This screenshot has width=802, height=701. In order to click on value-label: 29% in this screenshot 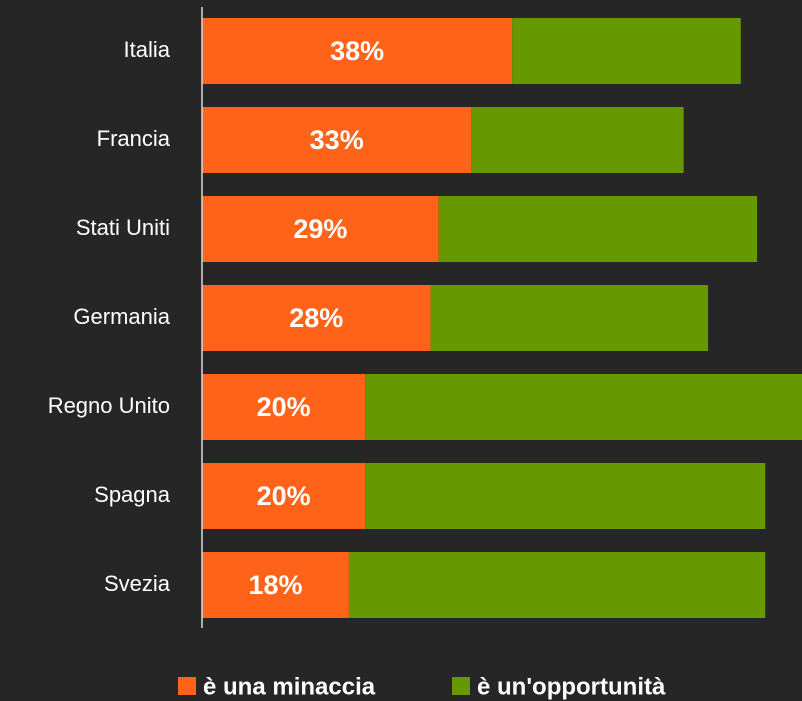, I will do `click(320, 229)`.